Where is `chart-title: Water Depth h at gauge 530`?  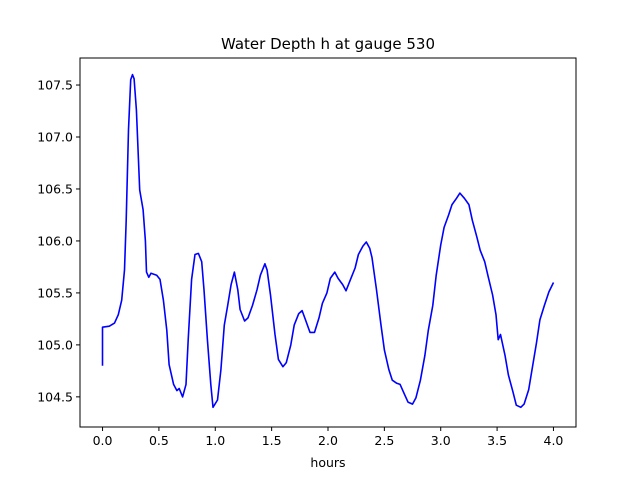
chart-title: Water Depth h at gauge 530 is located at coordinates (328, 44).